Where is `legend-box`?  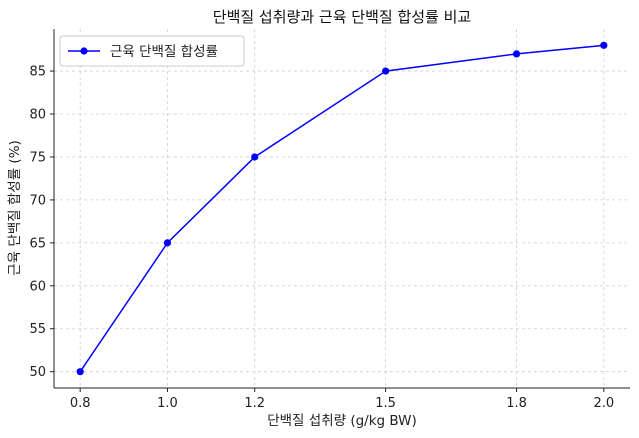 legend-box is located at coordinates (152, 51).